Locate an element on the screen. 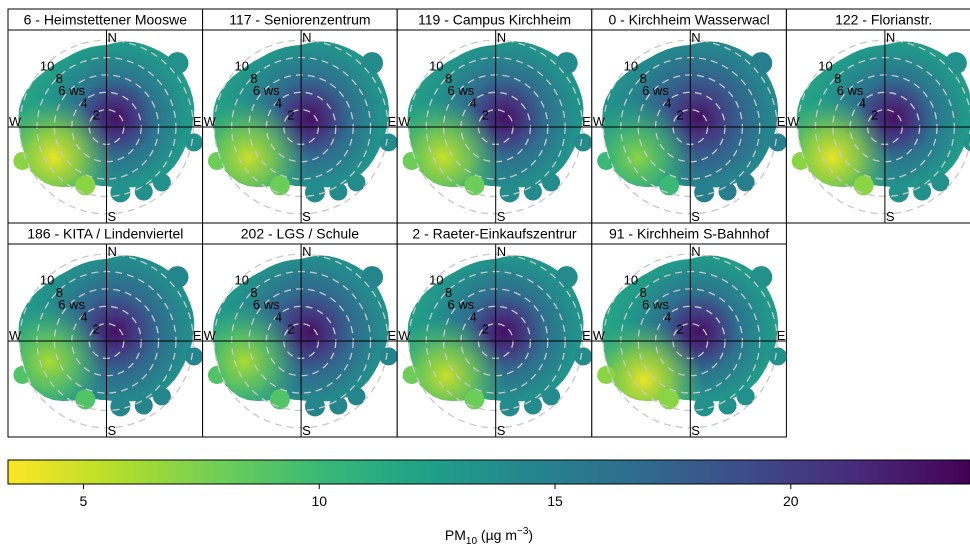 The width and height of the screenshot is (970, 544). panel-title: 117 - Seniorenzentrum is located at coordinates (299, 20).